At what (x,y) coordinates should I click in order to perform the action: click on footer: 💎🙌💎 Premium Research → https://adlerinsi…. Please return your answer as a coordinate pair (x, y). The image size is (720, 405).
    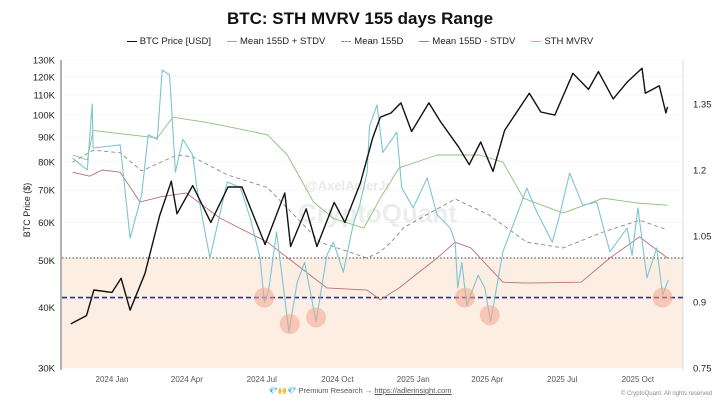
    Looking at the image, I should click on (360, 390).